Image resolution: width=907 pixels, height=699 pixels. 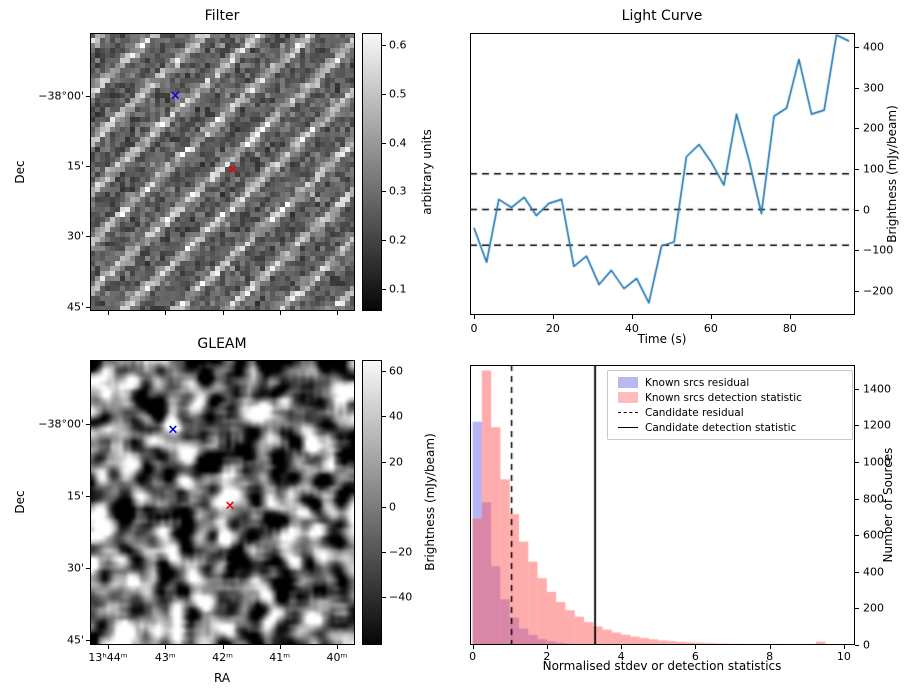 I want to click on filter-cbar-tick-label: 0.3, so click(x=398, y=191).